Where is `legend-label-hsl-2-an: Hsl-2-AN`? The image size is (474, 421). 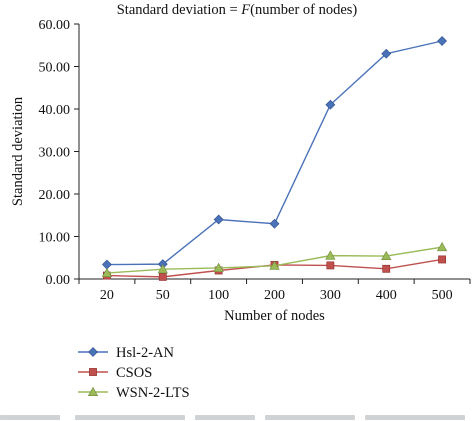 legend-label-hsl-2-an: Hsl-2-AN is located at coordinates (145, 353).